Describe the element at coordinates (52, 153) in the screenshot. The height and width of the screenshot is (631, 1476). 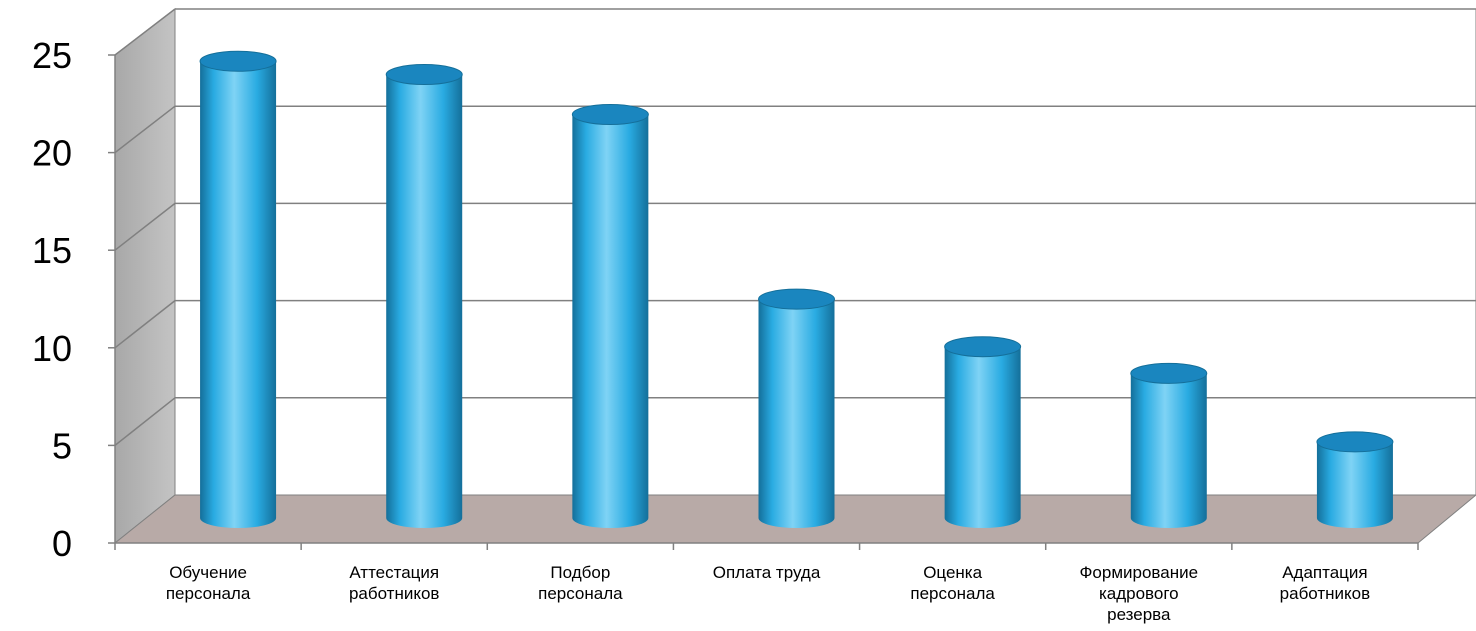
I see `y-tick-label: 20` at that location.